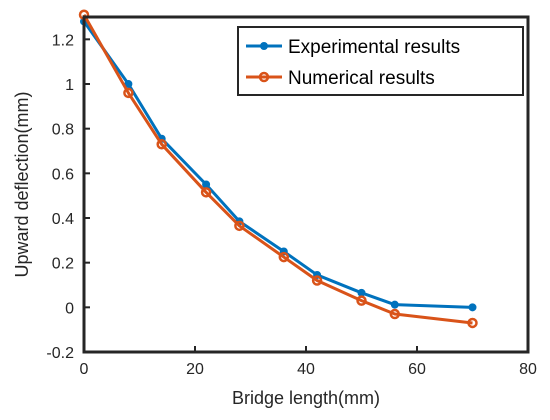  What do you see at coordinates (374, 47) in the screenshot?
I see `legend-entry-label: Experimental results` at bounding box center [374, 47].